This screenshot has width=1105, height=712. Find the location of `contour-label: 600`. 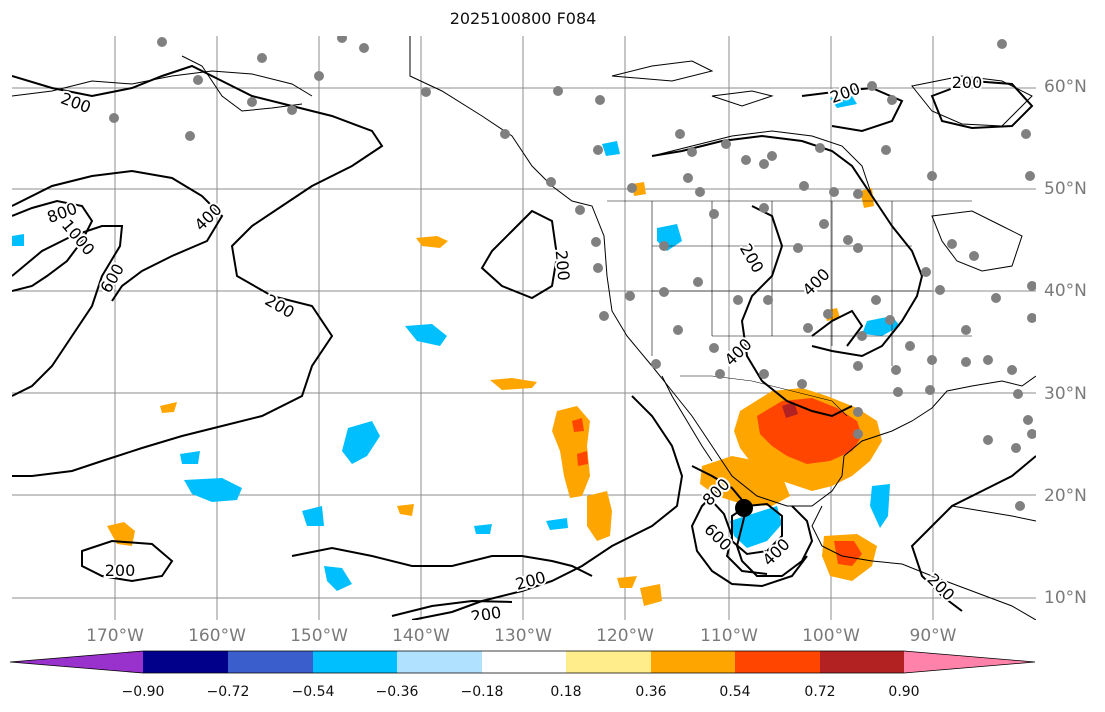

contour-label: 600 is located at coordinates (717, 537).